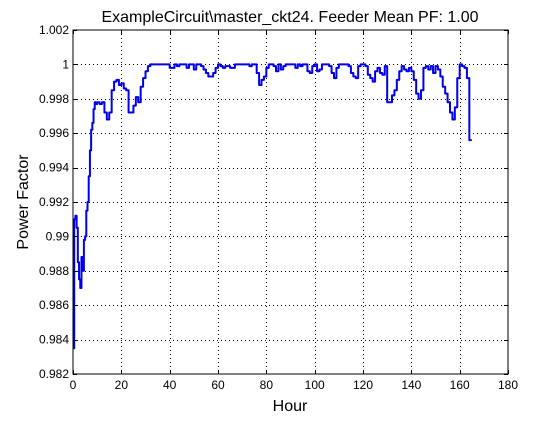 The width and height of the screenshot is (560, 425). I want to click on x-tick-label: 140, so click(411, 385).